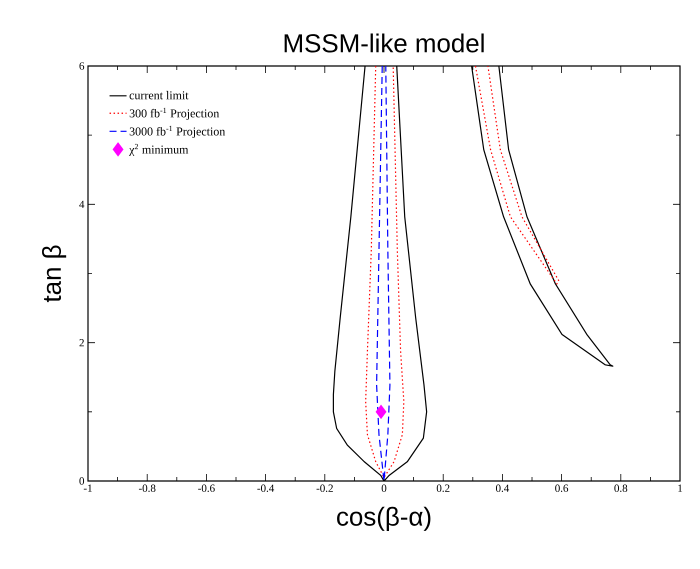 This screenshot has width=700, height=569. Describe the element at coordinates (81, 342) in the screenshot. I see `y-tick-label: 2` at that location.